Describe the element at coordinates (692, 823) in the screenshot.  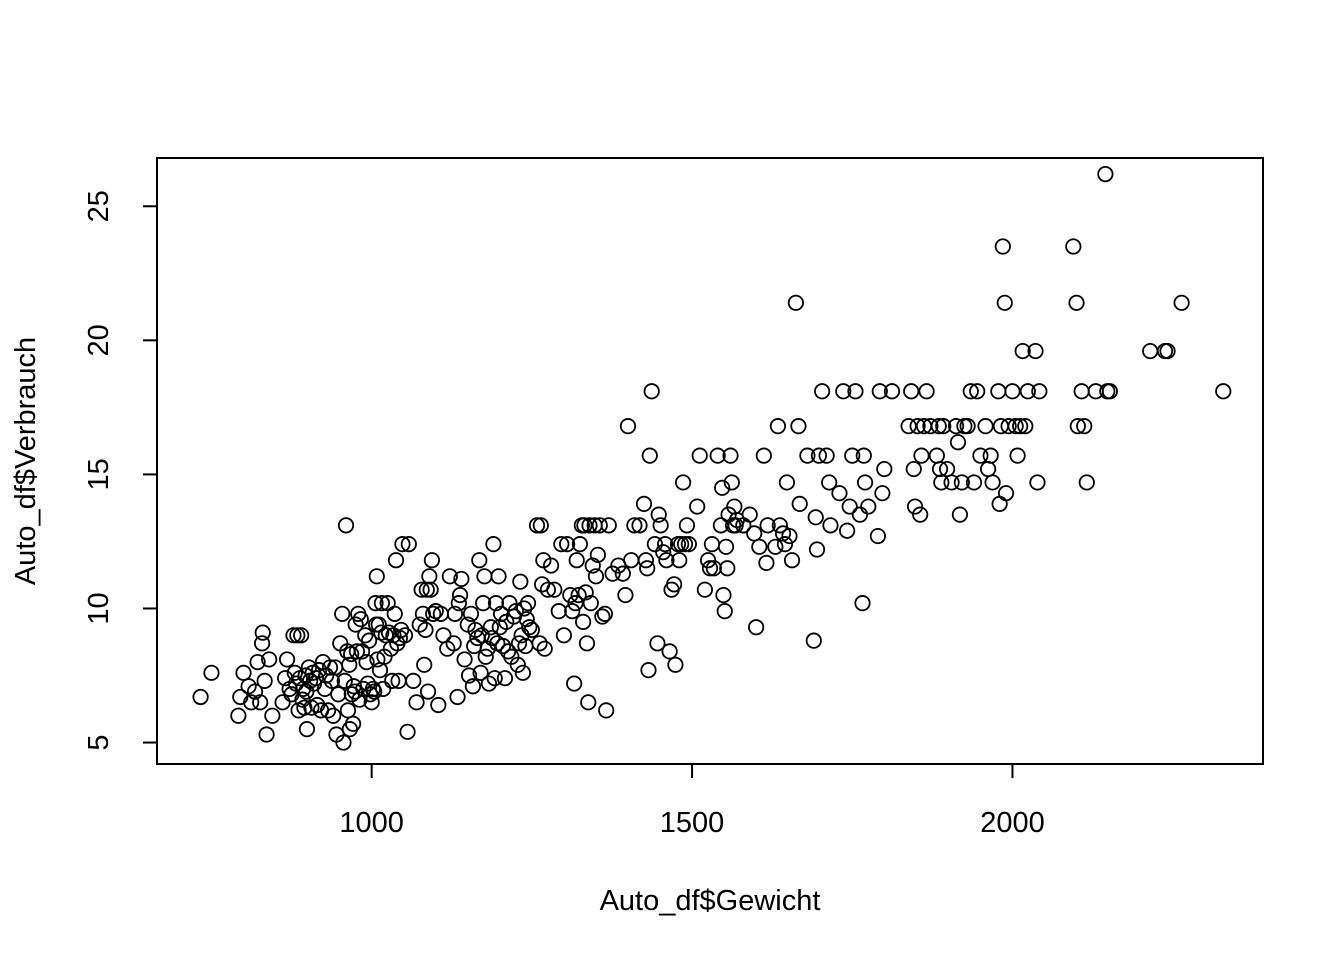
I see `x-tick-label: 1500` at that location.